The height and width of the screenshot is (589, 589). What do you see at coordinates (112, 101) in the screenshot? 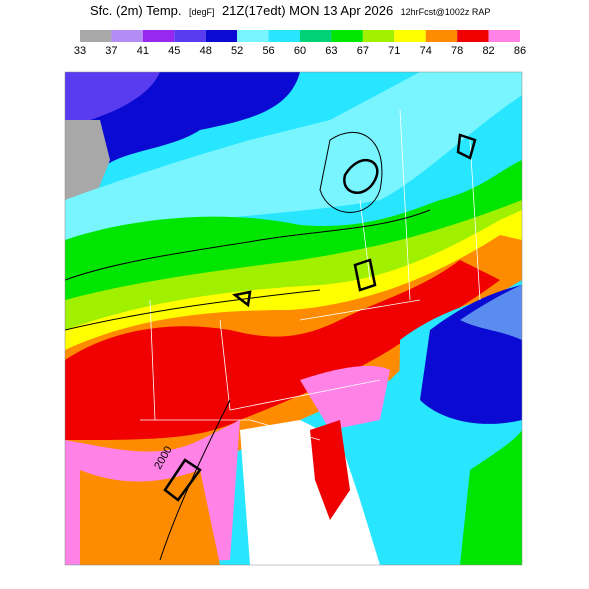
I see `field-colder` at bounding box center [112, 101].